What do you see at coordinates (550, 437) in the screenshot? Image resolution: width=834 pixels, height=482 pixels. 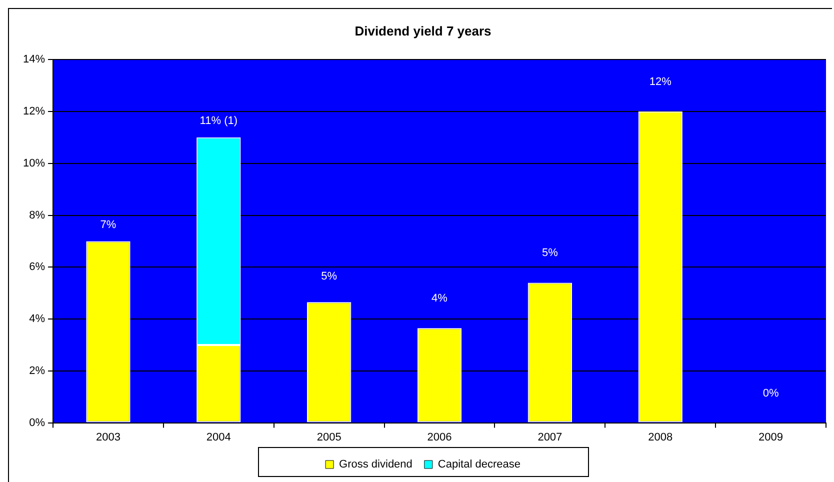 I see `x-tick-label: 2007` at bounding box center [550, 437].